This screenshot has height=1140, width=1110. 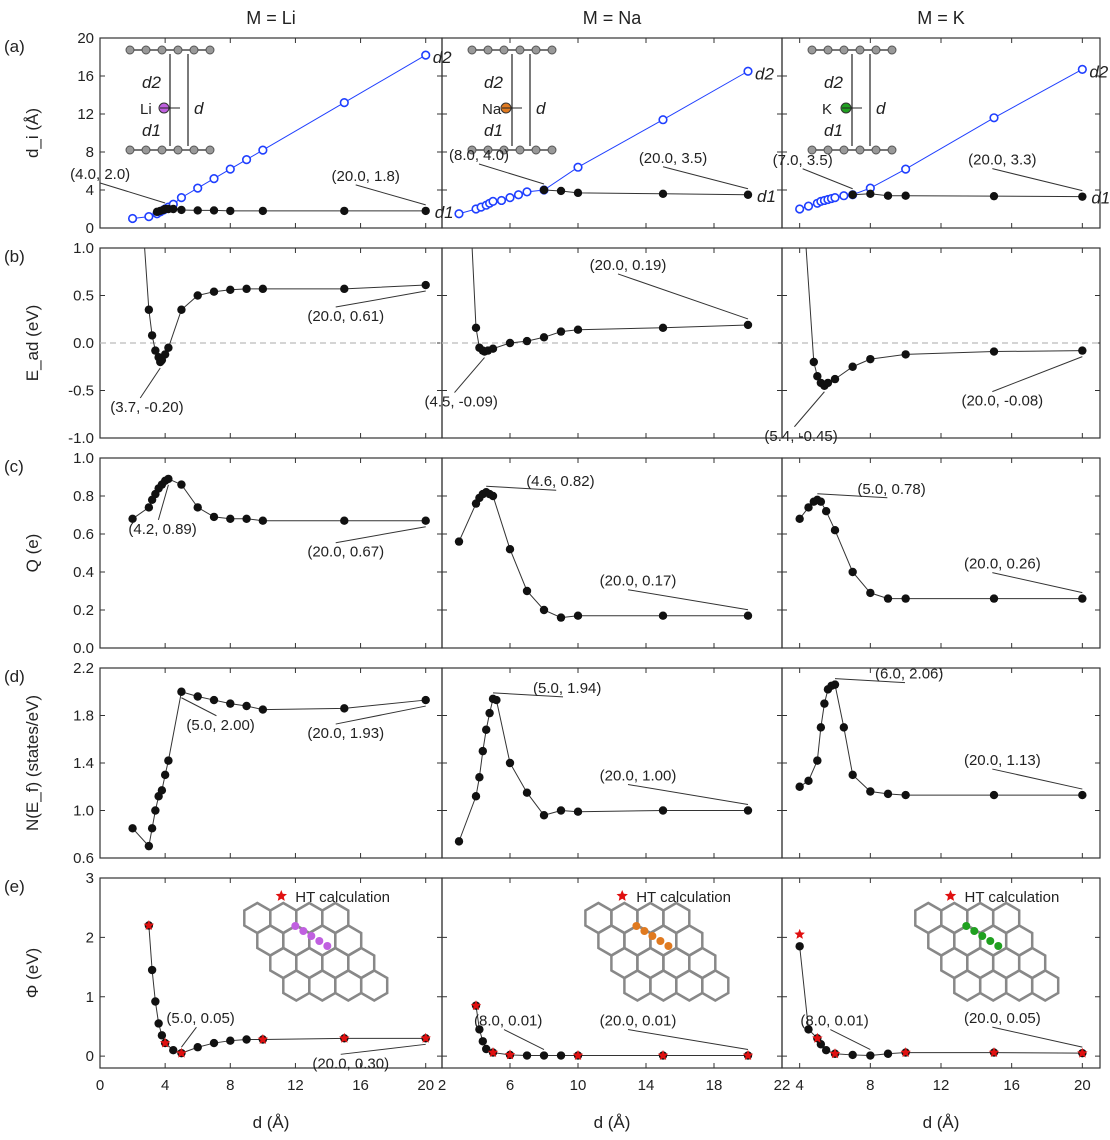 I want to click on column-title: M = K, so click(x=941, y=18).